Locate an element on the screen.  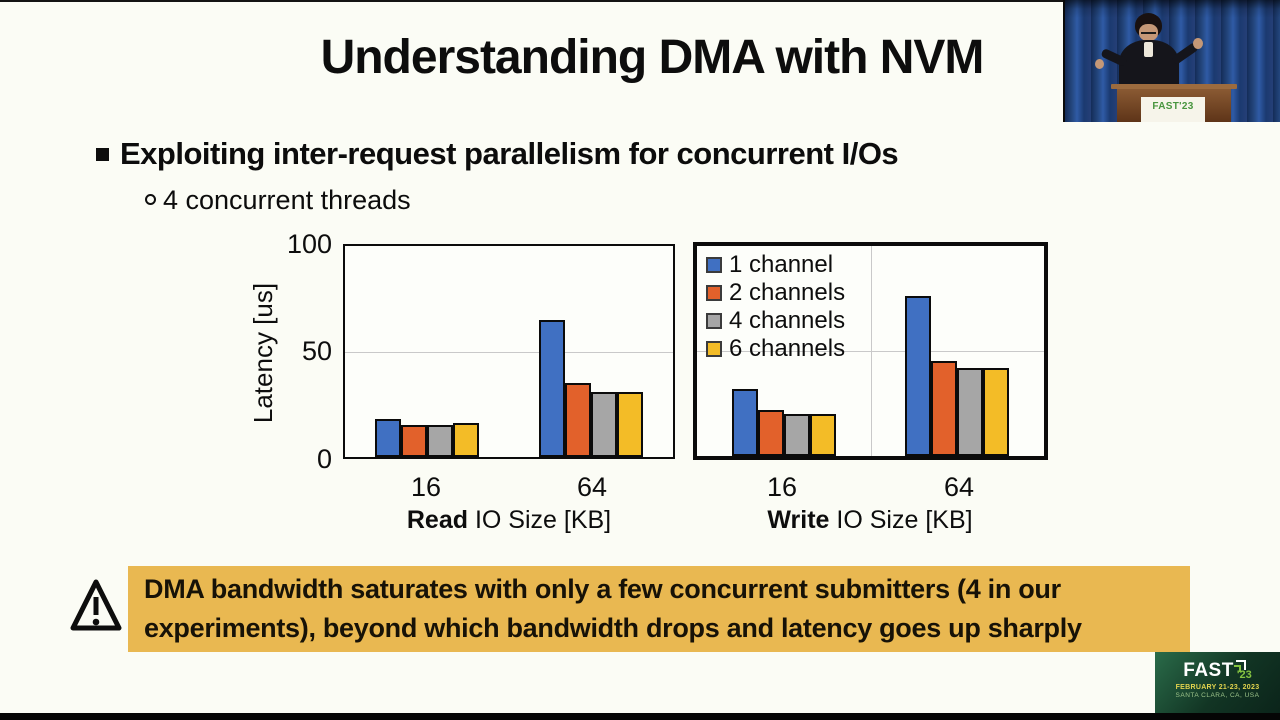
top-border is located at coordinates (640, 1).